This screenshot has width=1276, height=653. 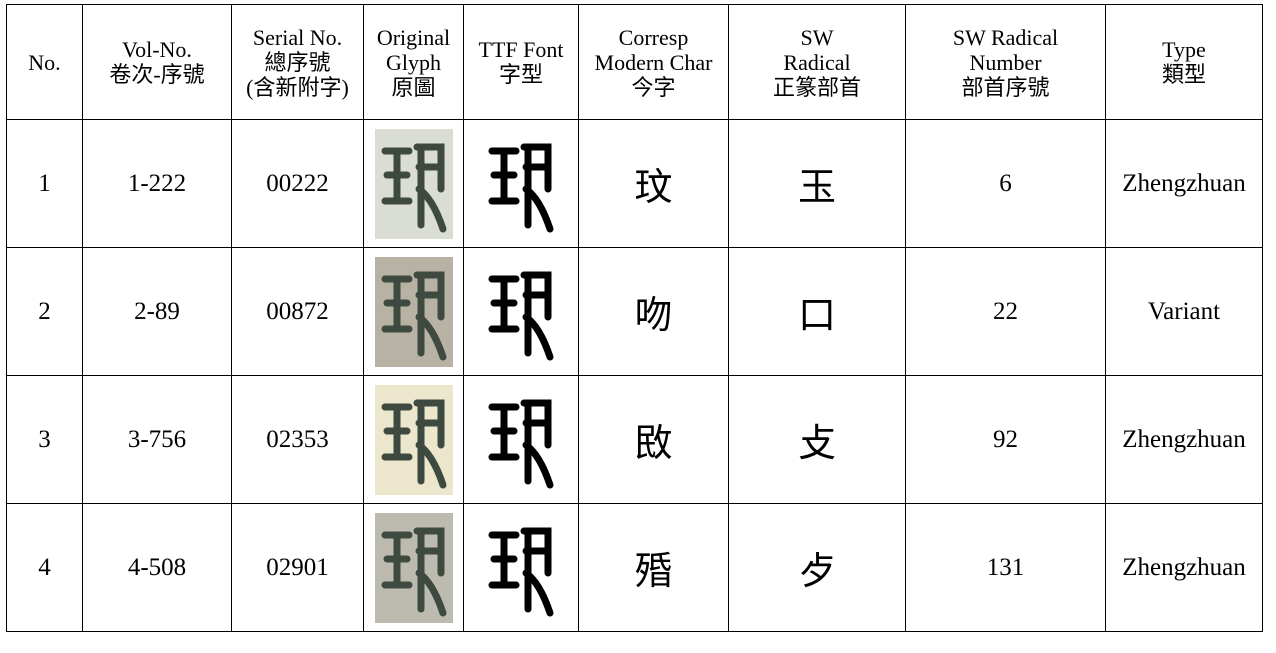 What do you see at coordinates (817, 37) in the screenshot?
I see `header-line: SW` at bounding box center [817, 37].